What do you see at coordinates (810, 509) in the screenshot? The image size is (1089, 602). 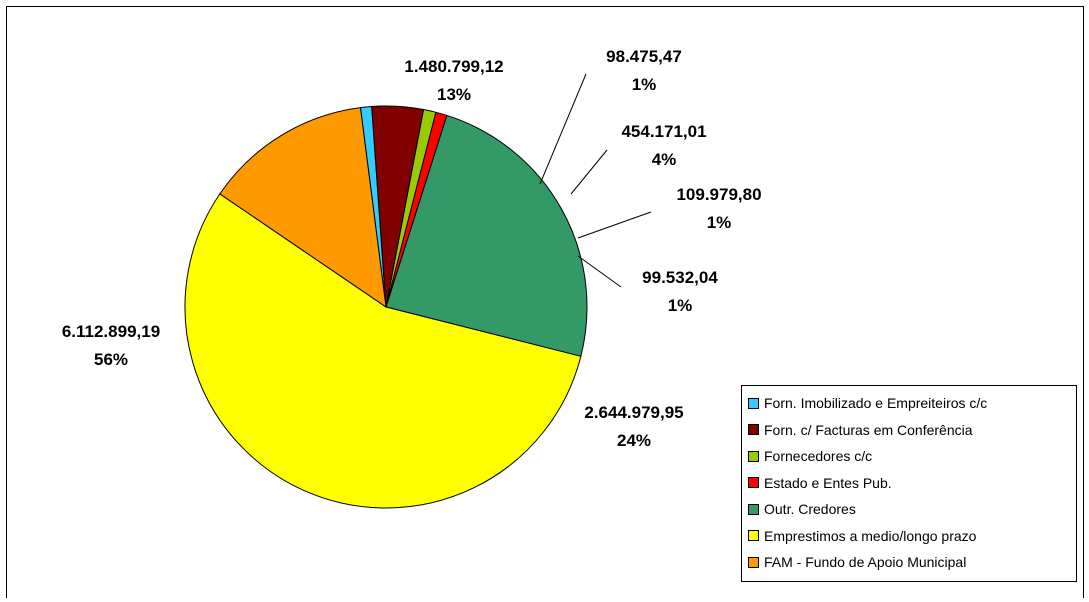 I see `legend-label: Outr. Credores` at bounding box center [810, 509].